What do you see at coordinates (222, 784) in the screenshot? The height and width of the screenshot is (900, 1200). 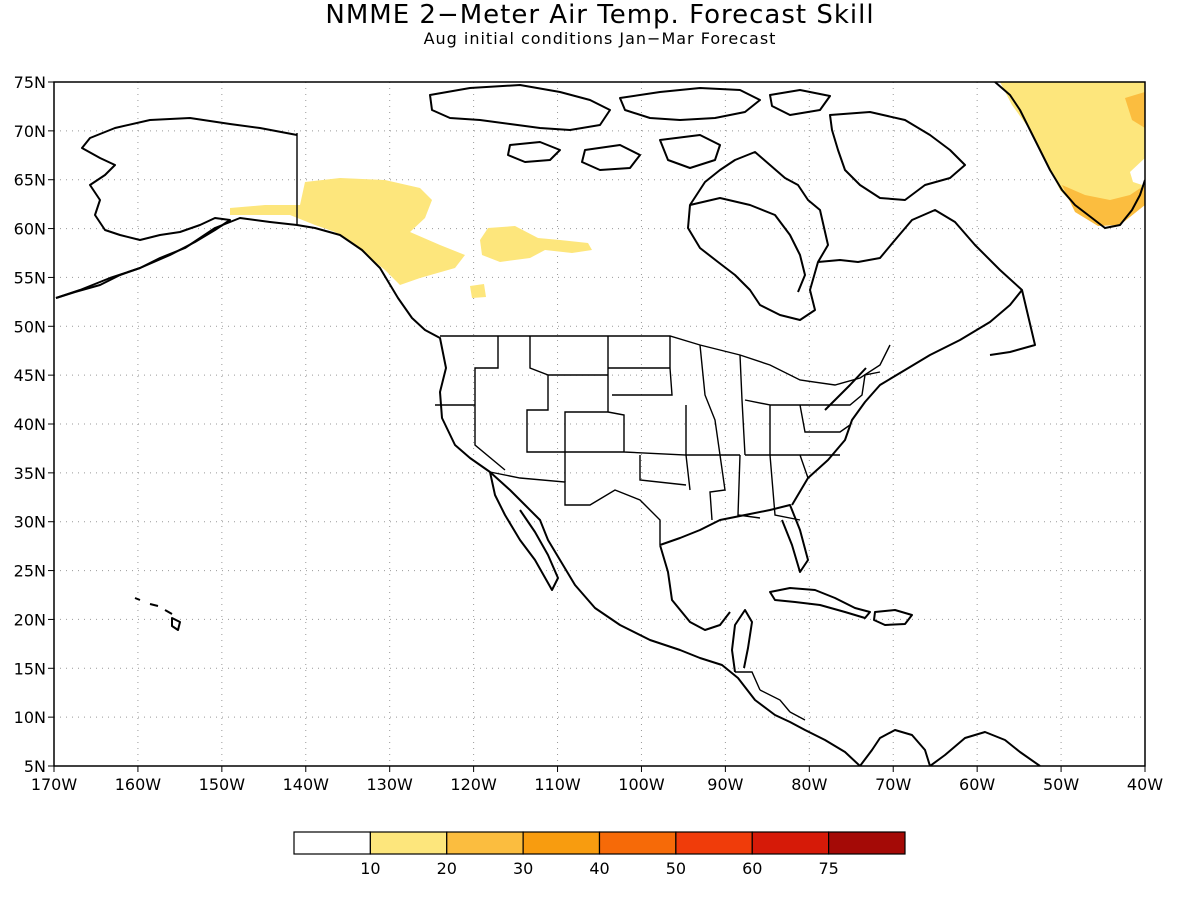 I see `x-tick-label: 150W` at bounding box center [222, 784].